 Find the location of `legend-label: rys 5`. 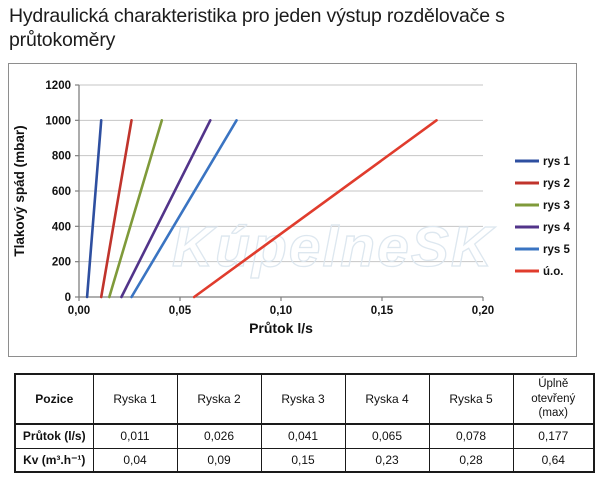

legend-label: rys 5 is located at coordinates (556, 250).